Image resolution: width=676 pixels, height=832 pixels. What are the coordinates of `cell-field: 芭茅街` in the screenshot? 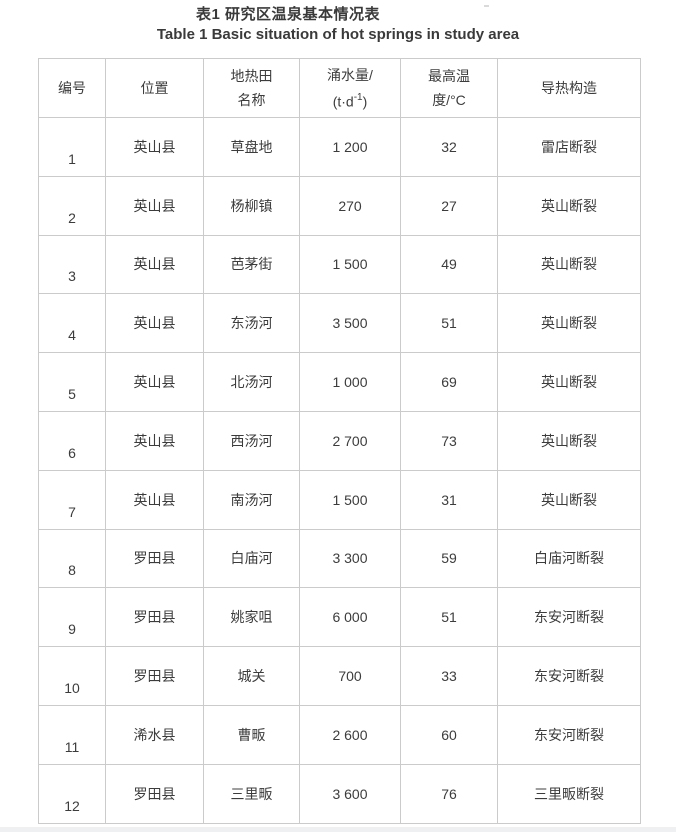 It's located at (251, 264).